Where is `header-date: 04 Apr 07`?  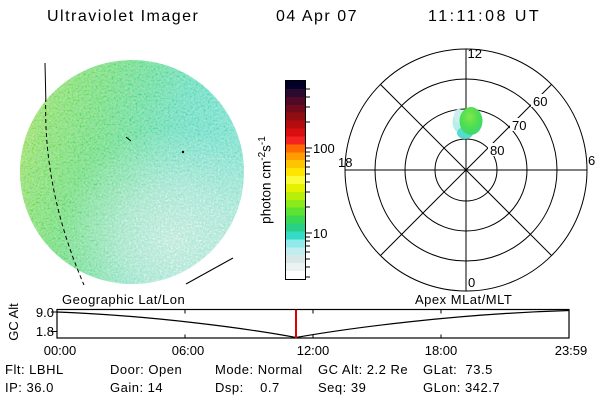
header-date: 04 Apr 07 is located at coordinates (317, 16).